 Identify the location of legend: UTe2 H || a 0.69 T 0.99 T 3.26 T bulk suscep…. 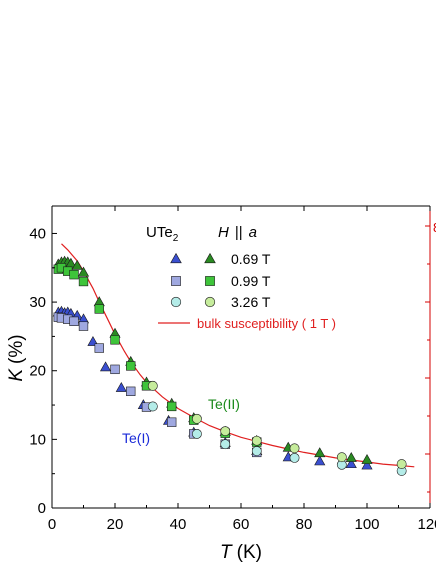
(241, 277).